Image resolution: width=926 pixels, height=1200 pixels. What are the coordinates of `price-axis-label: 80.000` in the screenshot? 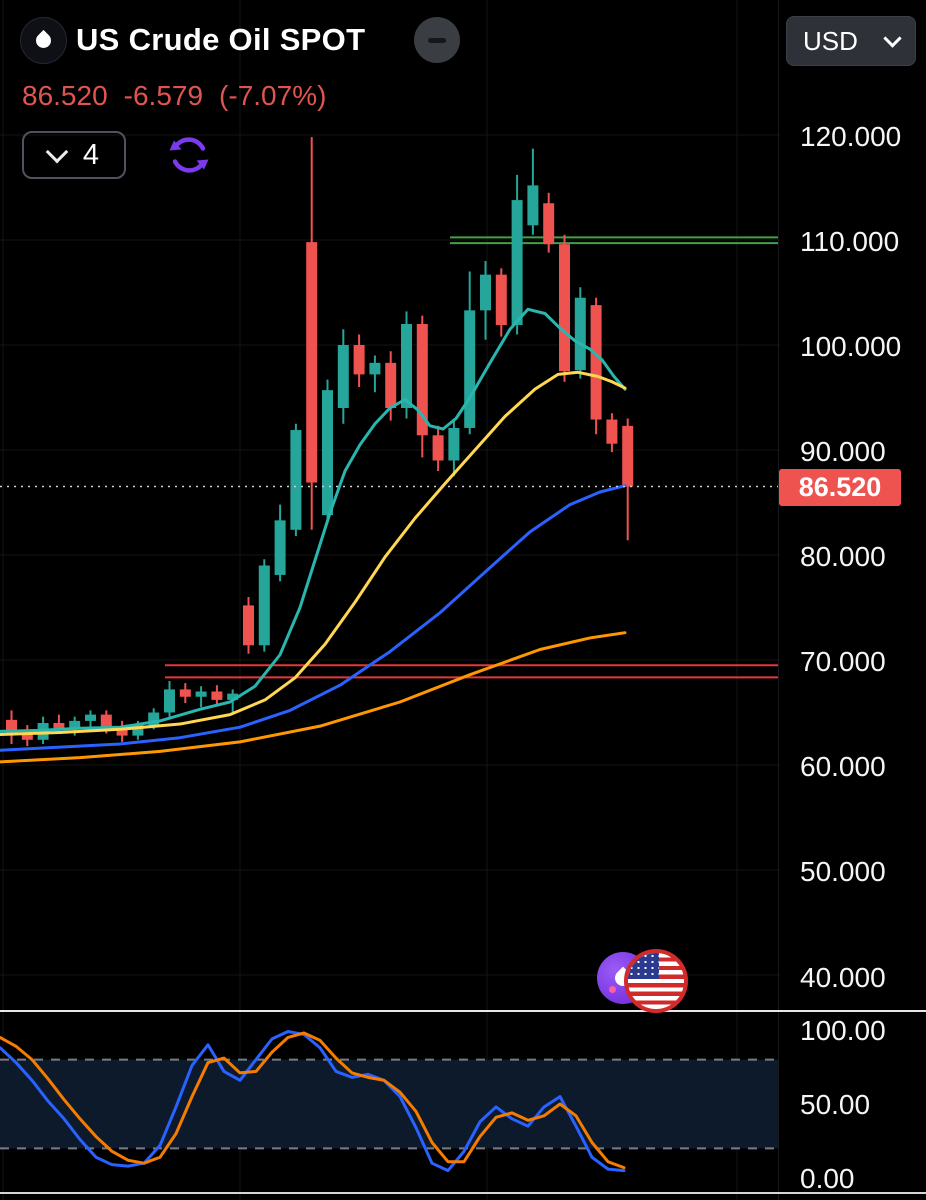 It's located at (843, 556).